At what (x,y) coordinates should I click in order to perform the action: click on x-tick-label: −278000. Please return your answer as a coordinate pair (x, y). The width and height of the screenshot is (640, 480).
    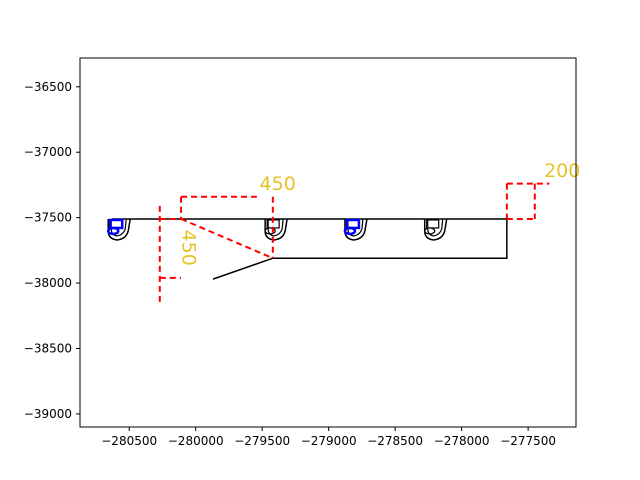
    Looking at the image, I should click on (462, 441).